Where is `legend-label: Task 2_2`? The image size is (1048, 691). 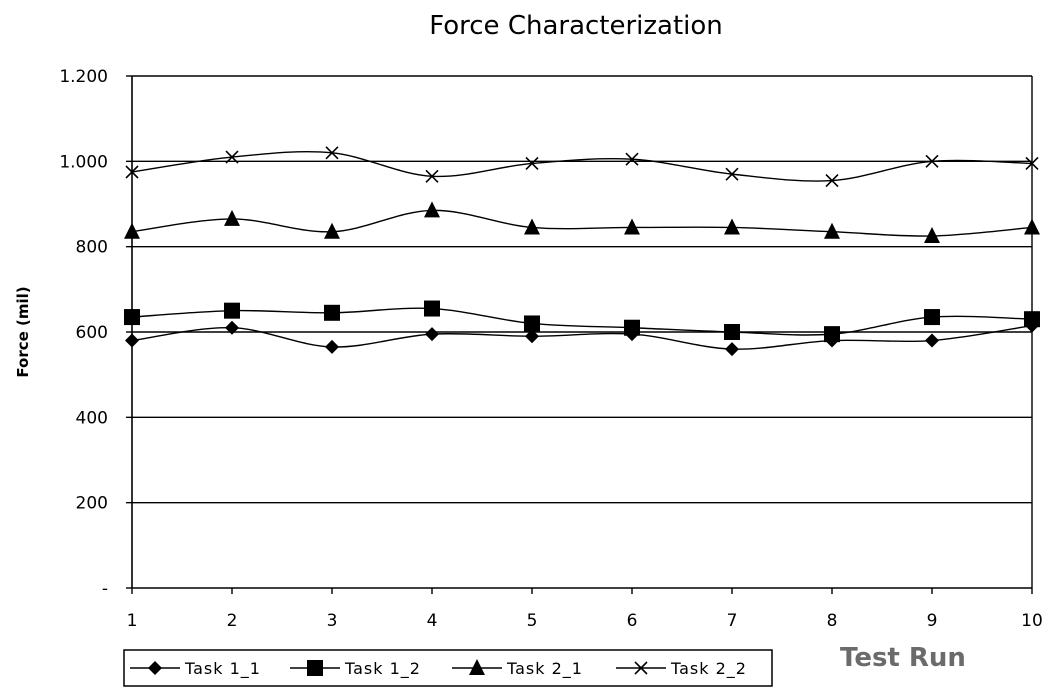
legend-label: Task 2_2 is located at coordinates (708, 669).